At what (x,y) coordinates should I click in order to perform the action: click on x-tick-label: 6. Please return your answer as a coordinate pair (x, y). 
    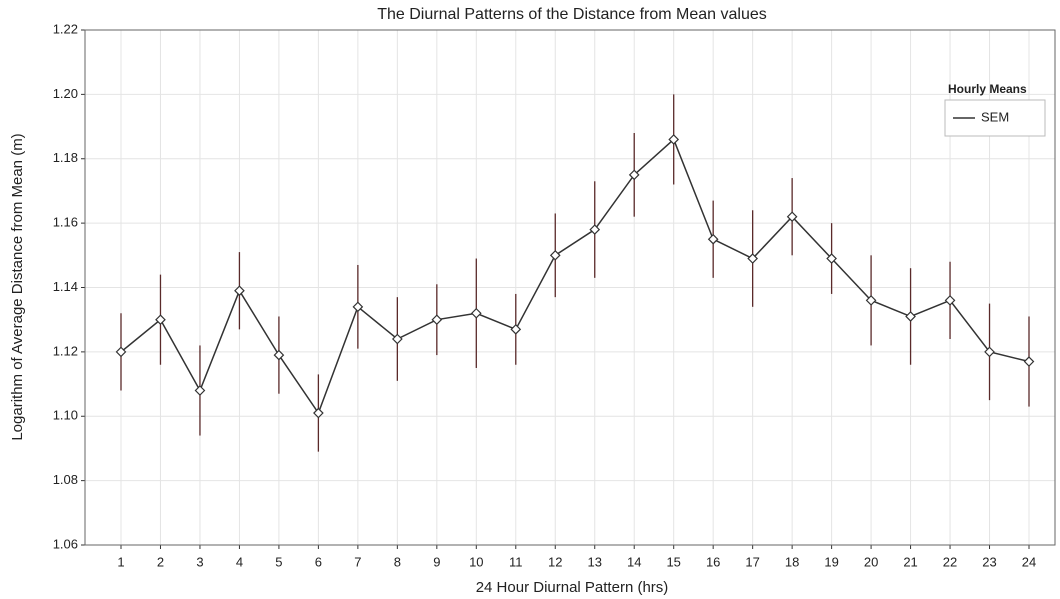
    Looking at the image, I should click on (318, 561).